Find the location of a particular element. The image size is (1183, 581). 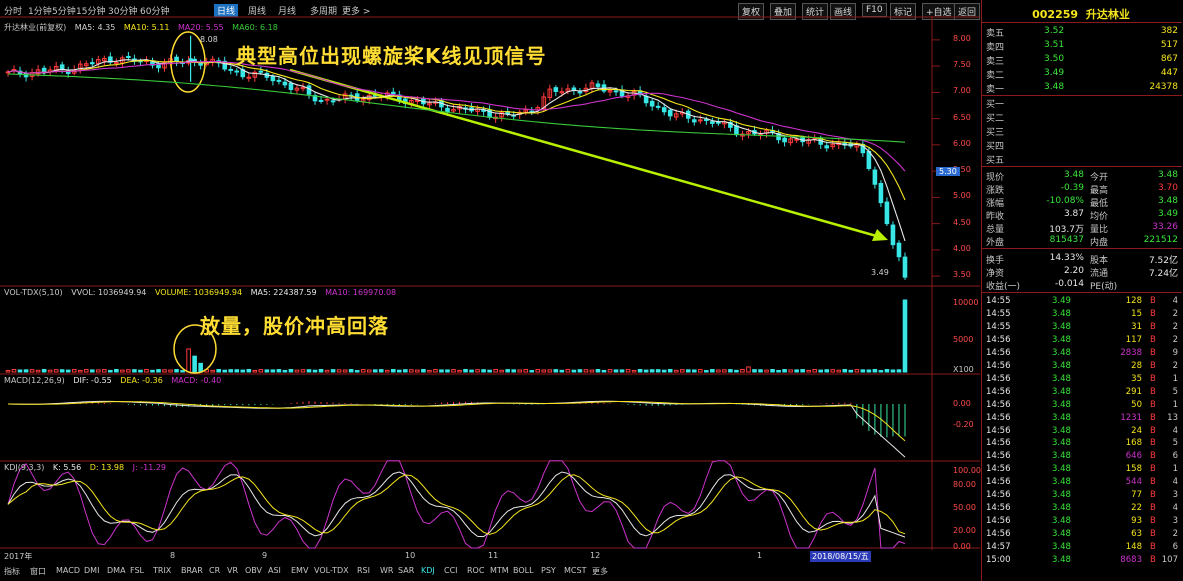

indicator-tab-19: ROC is located at coordinates (476, 570).